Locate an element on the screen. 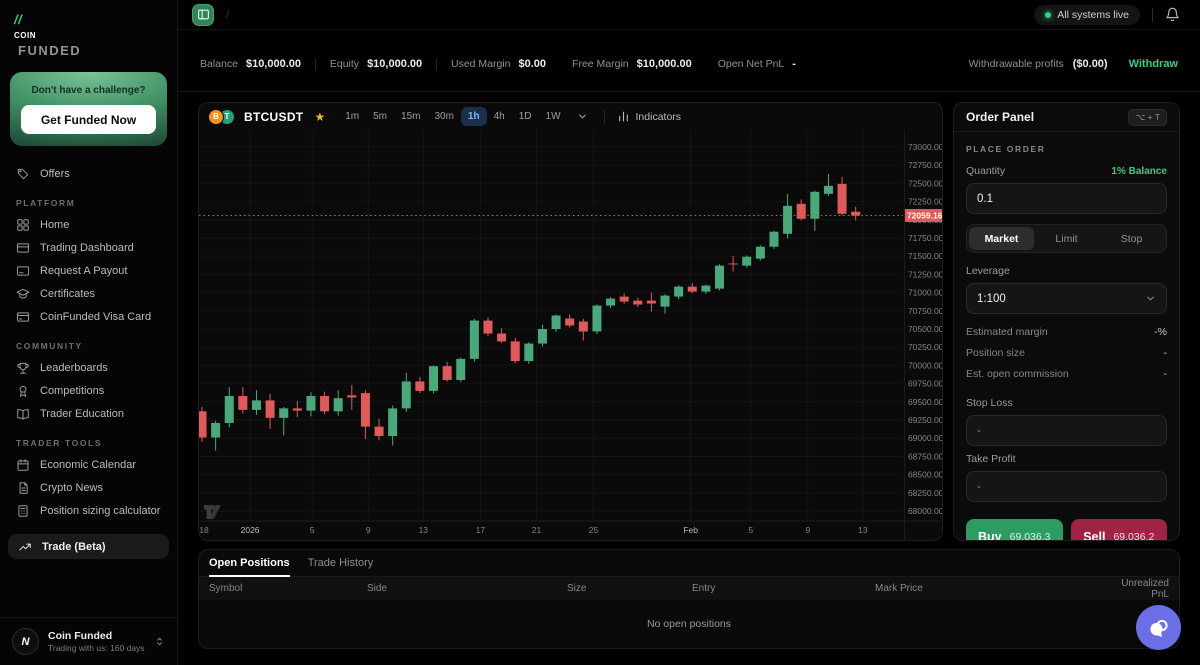 The width and height of the screenshot is (1200, 665). time-axis: 18 2026 5 9 13 17 21 25 Feb 5 9 13 is located at coordinates (533, 530).